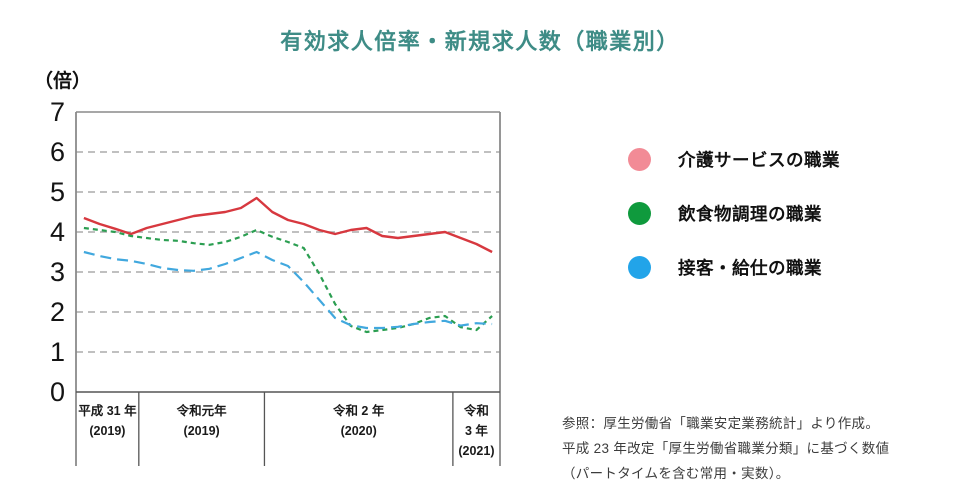  Describe the element at coordinates (721, 423) in the screenshot. I see `source-note-line-1: 参照：厚生労働省「職業安定業務統計」より作成。` at that location.